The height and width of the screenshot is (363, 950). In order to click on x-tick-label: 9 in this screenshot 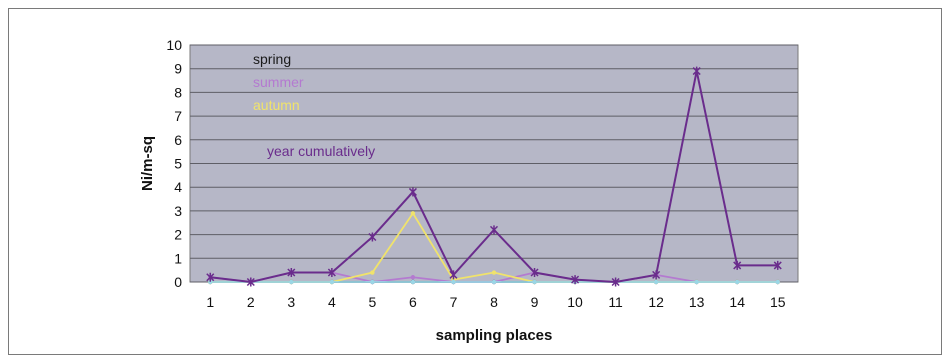, I will do `click(535, 302)`.